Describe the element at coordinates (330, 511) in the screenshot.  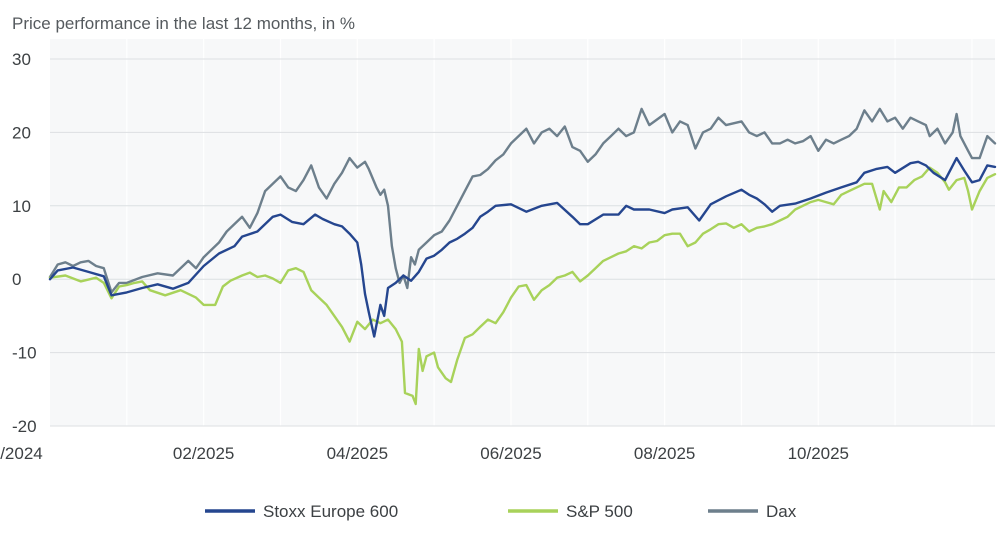
I see `legend-label: Stoxx Europe 600` at that location.